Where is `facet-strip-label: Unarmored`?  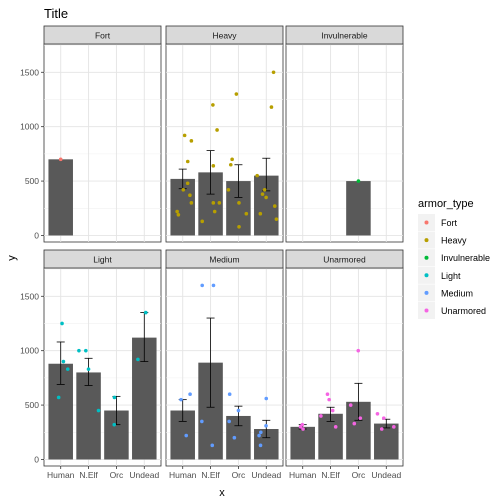 facet-strip-label: Unarmored is located at coordinates (344, 260).